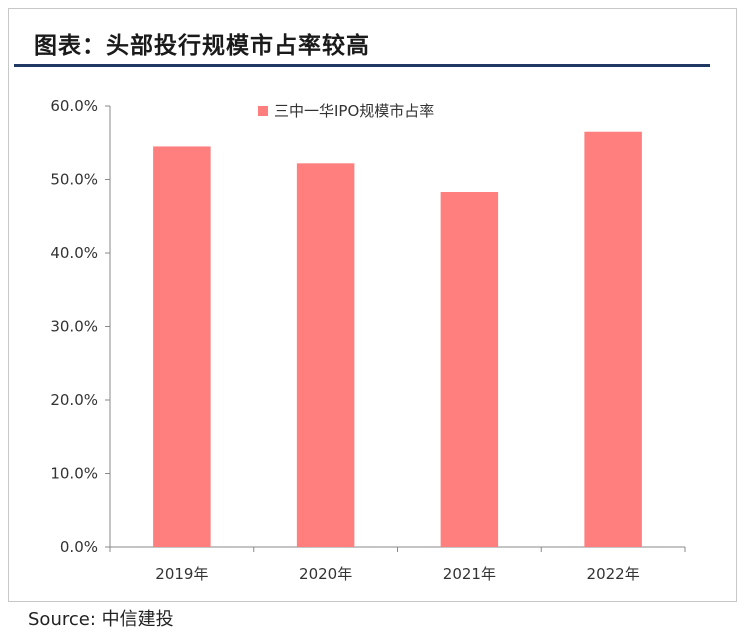  I want to click on y-tick-label: 30.0%, so click(74, 327).